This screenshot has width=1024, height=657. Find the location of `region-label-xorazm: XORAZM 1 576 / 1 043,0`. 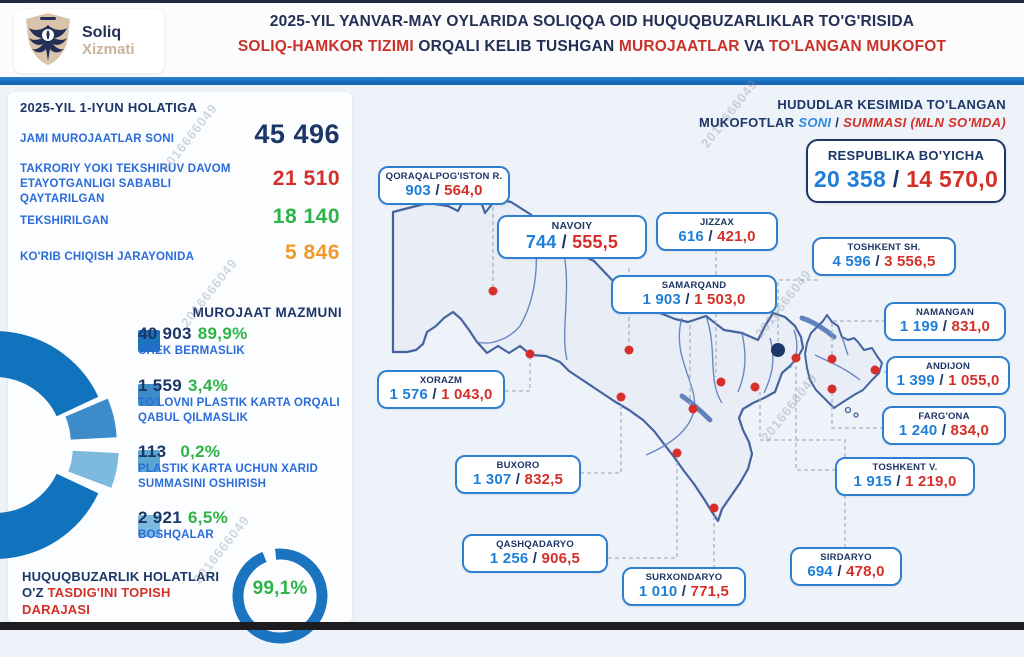

region-label-xorazm: XORAZM 1 576 / 1 043,0 is located at coordinates (441, 389).